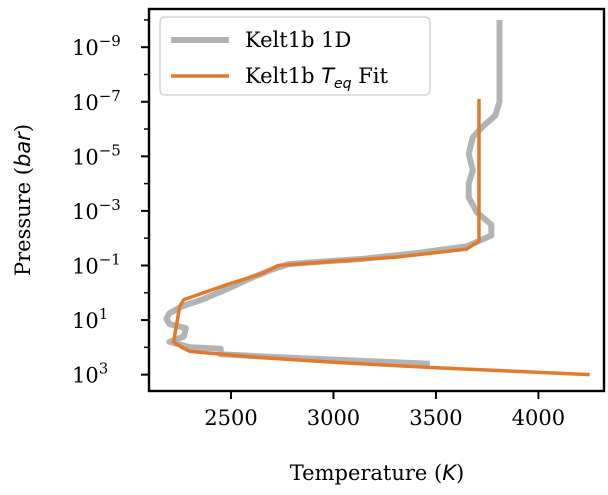 The image size is (608, 495). I want to click on legend-label-kelt1b-teq-fit: Kelt1b Teq Fit, so click(316, 78).